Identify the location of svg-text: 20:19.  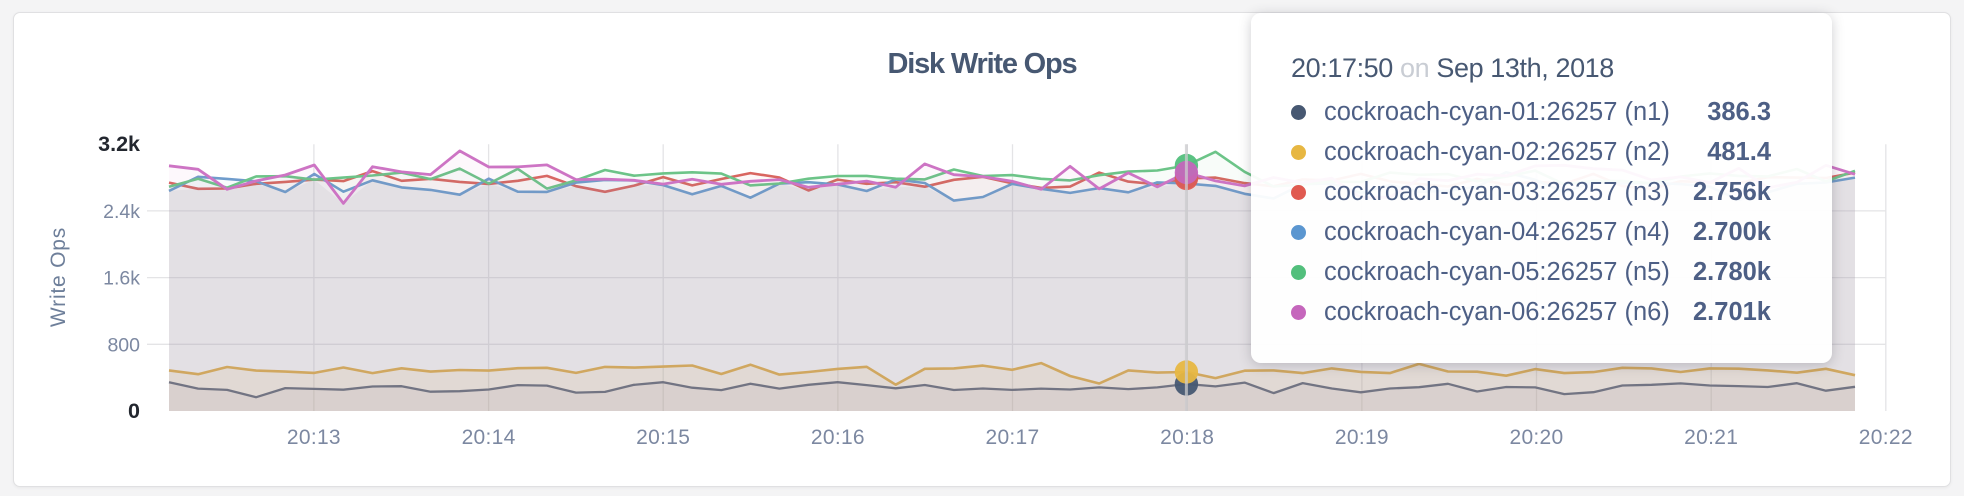
(1362, 437).